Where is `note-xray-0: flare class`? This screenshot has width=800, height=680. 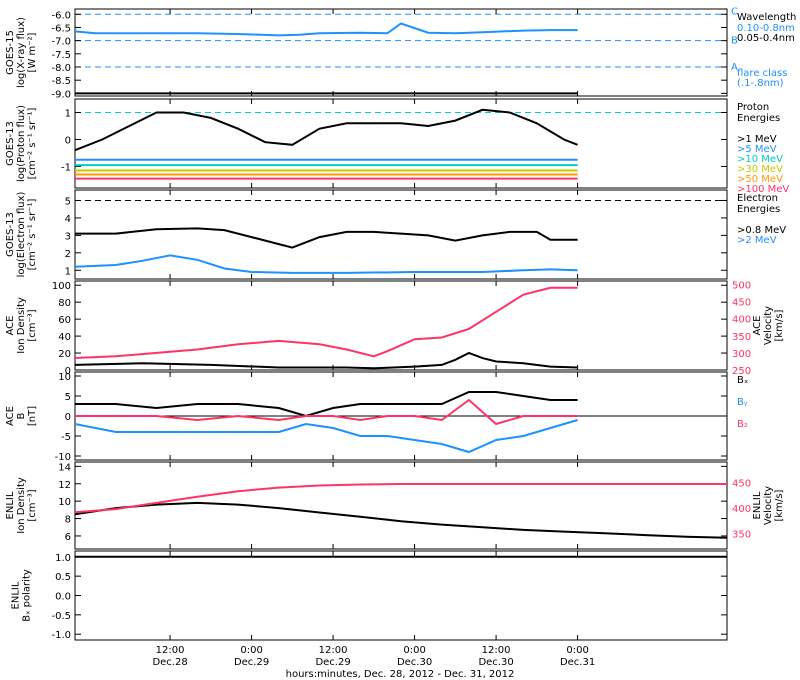
note-xray-0: flare class is located at coordinates (762, 73).